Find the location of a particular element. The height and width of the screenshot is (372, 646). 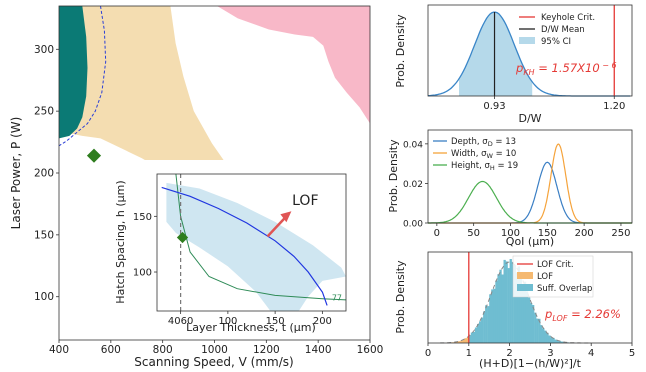

lof-density-fit-curve is located at coordinates (515, 302).